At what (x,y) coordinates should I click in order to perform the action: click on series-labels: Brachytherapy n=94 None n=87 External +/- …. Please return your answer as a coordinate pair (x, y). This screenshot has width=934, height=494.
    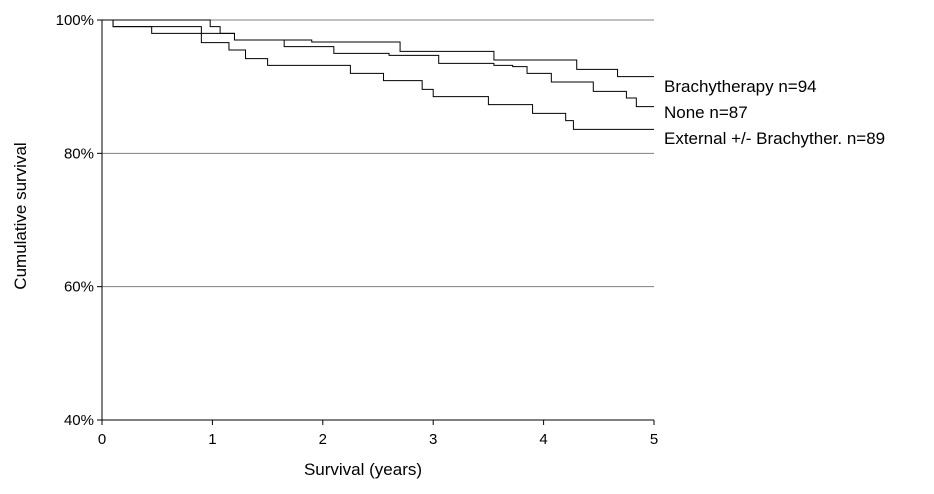
    Looking at the image, I should click on (774, 112).